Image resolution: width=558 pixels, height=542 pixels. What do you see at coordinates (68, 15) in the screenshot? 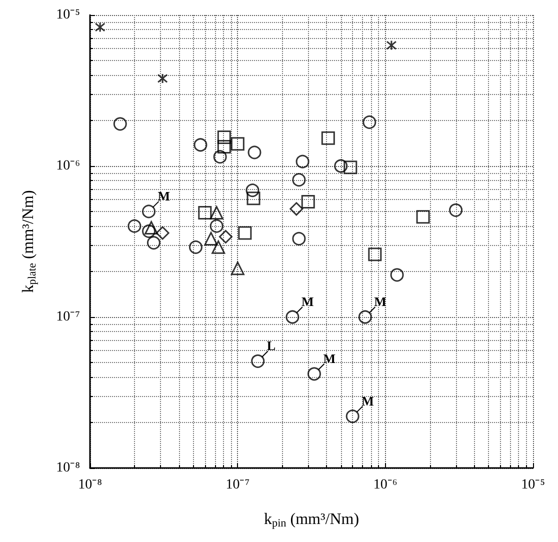
I see `y-tick-label: 10⁻⁵` at bounding box center [68, 15].